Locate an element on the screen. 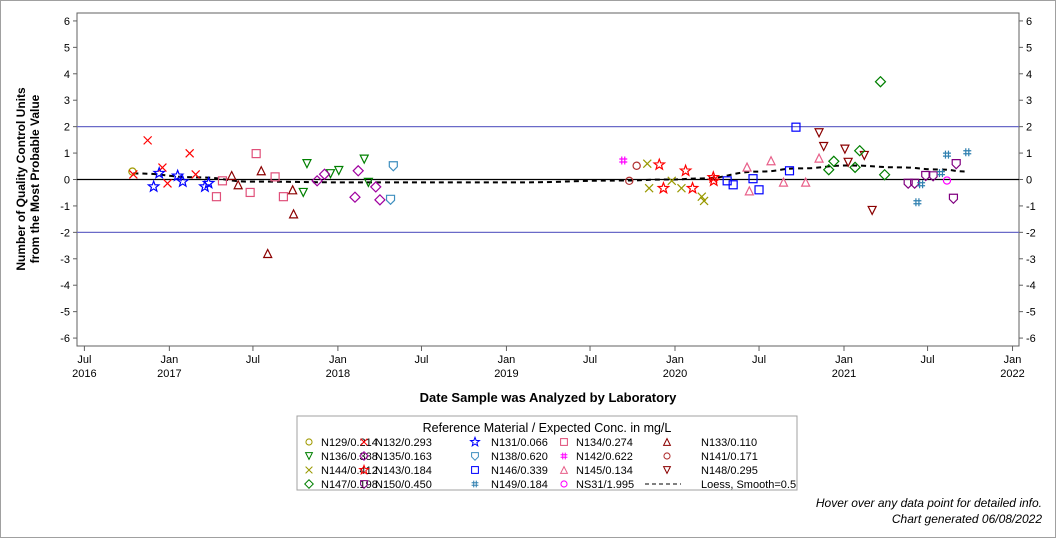  triangle-marker is located at coordinates (261, 170).